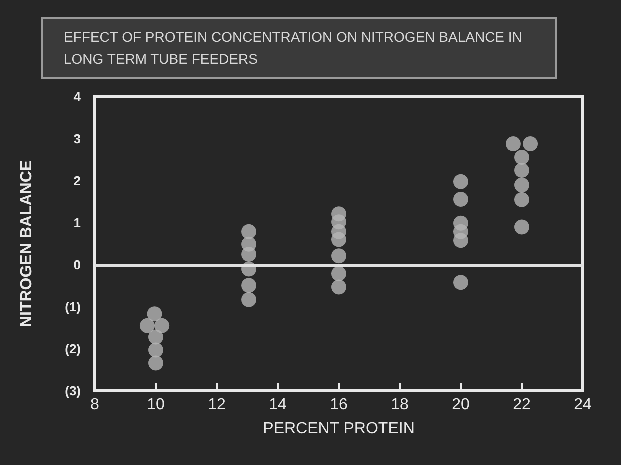 The height and width of the screenshot is (465, 621). Describe the element at coordinates (73, 349) in the screenshot. I see `y-tick-label: (2)` at that location.